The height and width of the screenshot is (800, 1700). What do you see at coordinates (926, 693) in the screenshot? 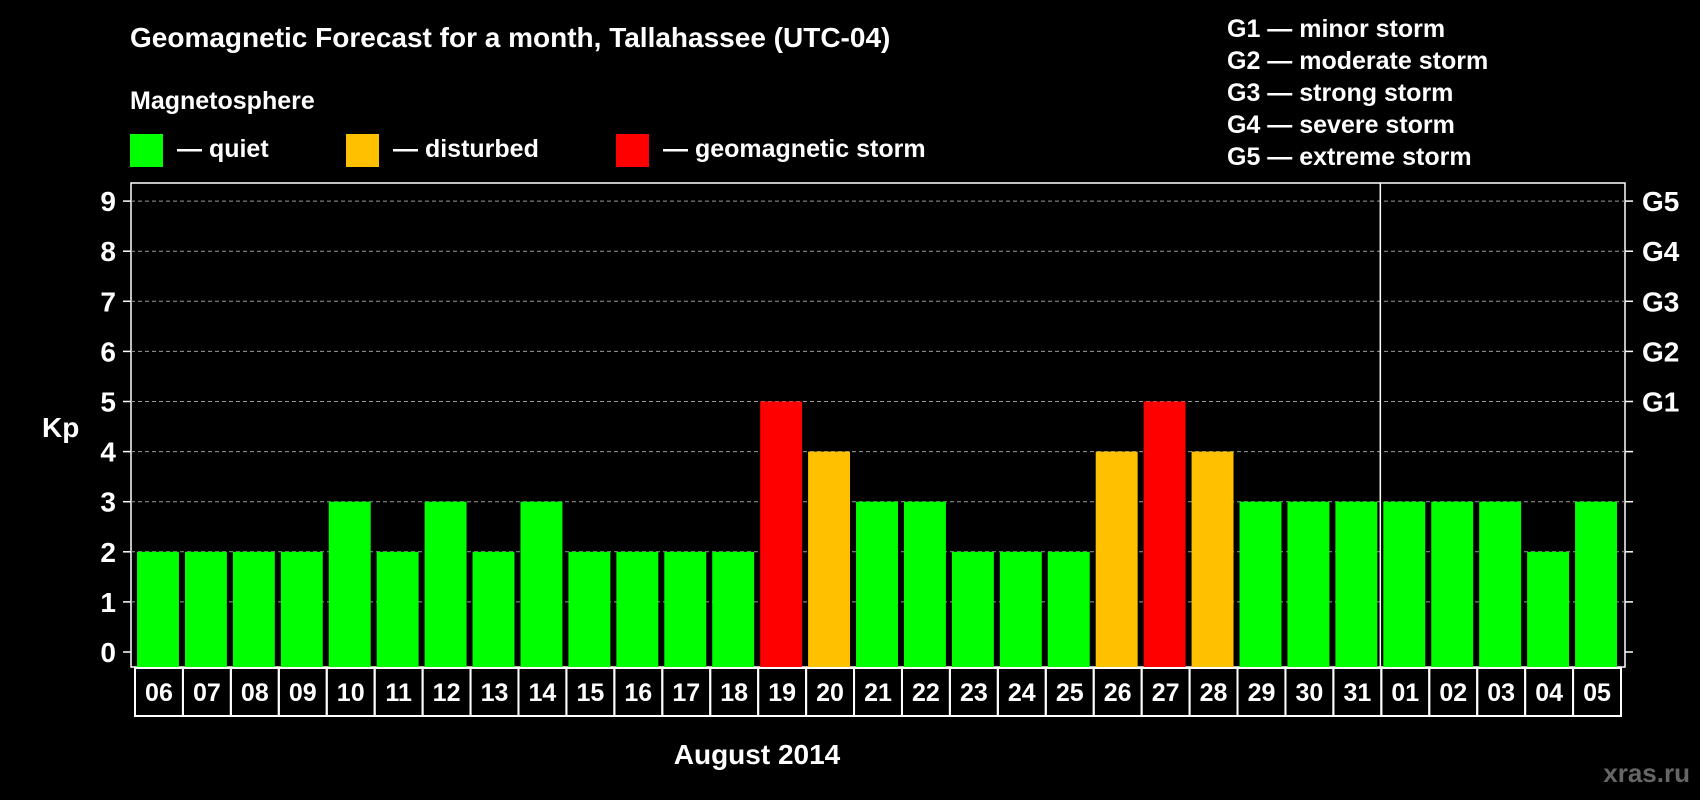
I see `x-tick-label: 22` at bounding box center [926, 693].